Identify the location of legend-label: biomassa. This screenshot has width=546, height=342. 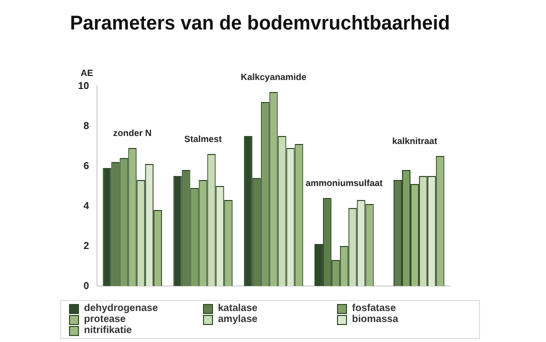
(375, 319).